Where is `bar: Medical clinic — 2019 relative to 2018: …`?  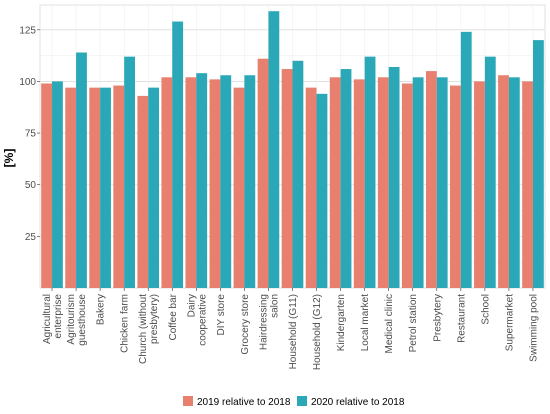 bar: Medical clinic — 2019 relative to 2018: … is located at coordinates (383, 182).